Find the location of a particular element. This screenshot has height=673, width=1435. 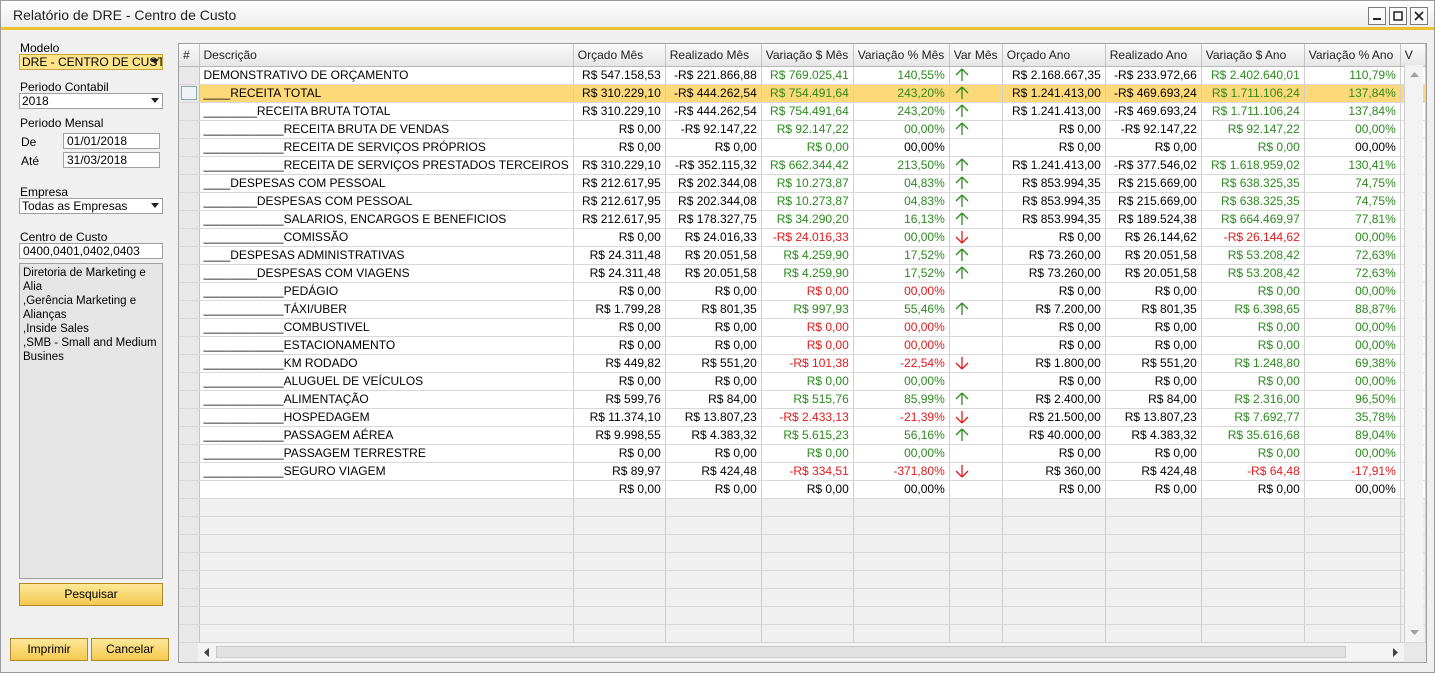

empresa-value: Todas as Empresas is located at coordinates (75, 206).